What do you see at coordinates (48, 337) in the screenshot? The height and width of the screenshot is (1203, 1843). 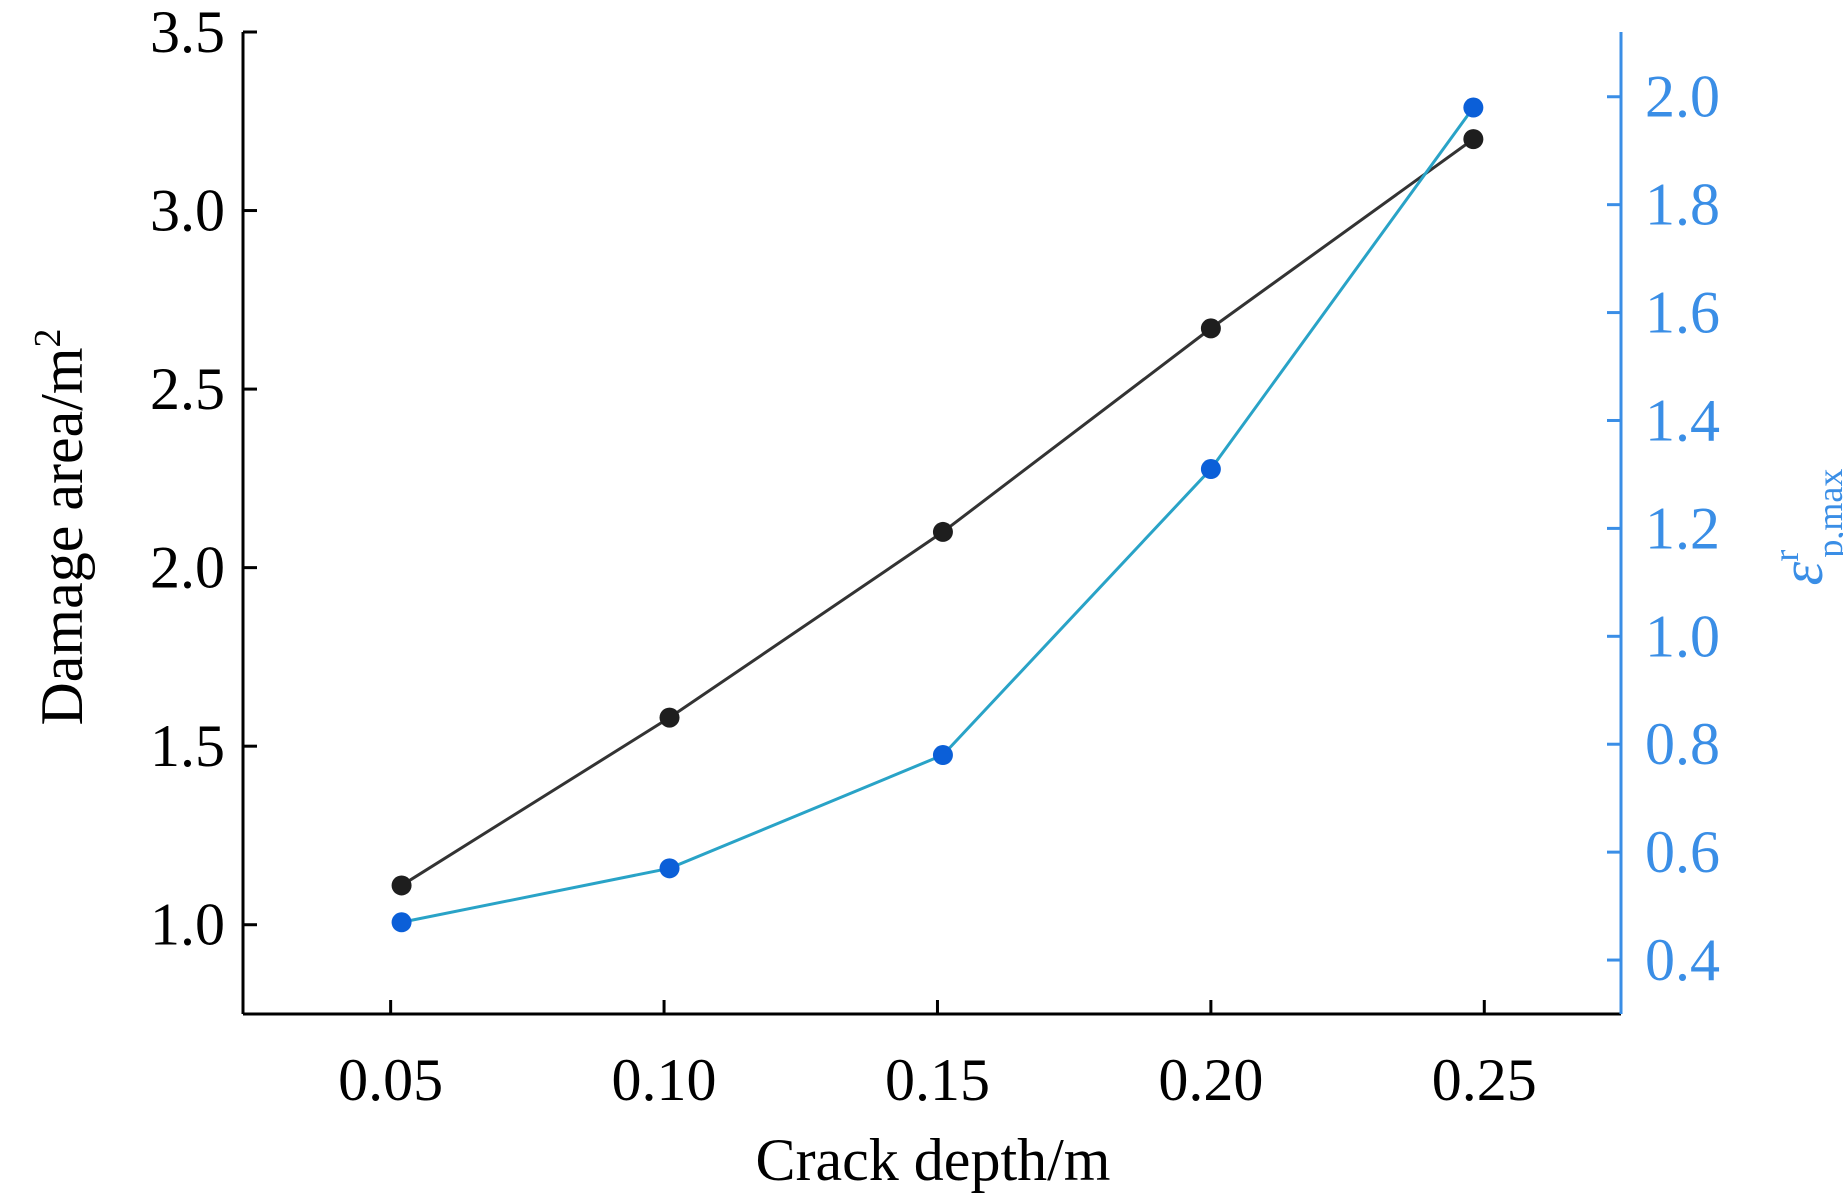 I see `left-axis-title-superscript: 2` at bounding box center [48, 337].